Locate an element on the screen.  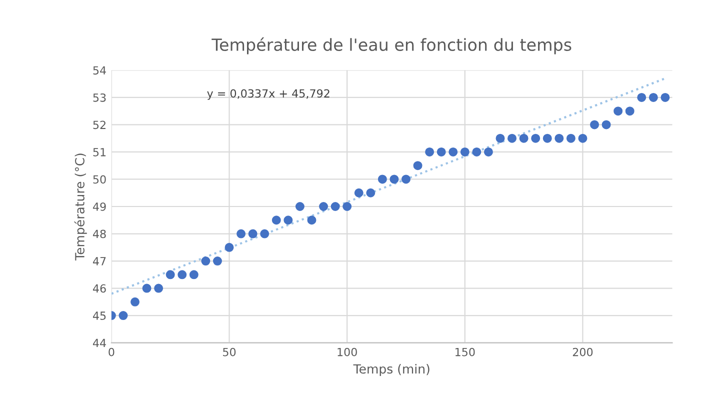
y-tick-label: 51 is located at coordinates (99, 152).